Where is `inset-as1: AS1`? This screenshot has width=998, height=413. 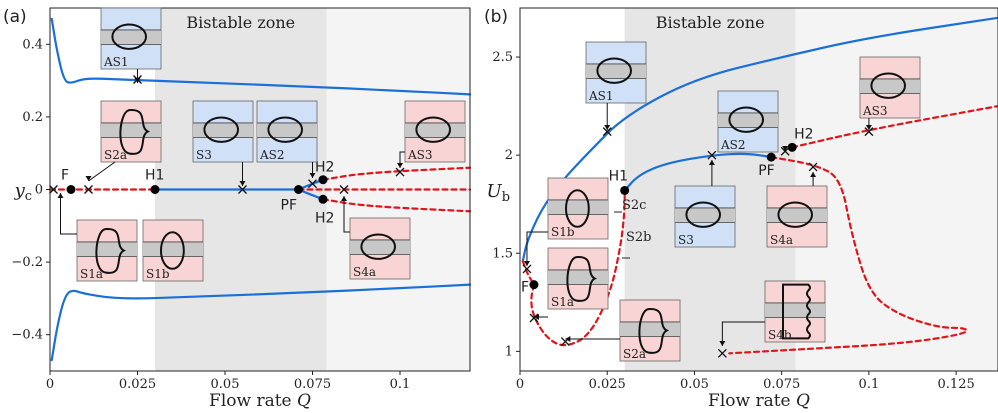
inset-as1: AS1 is located at coordinates (131, 38).